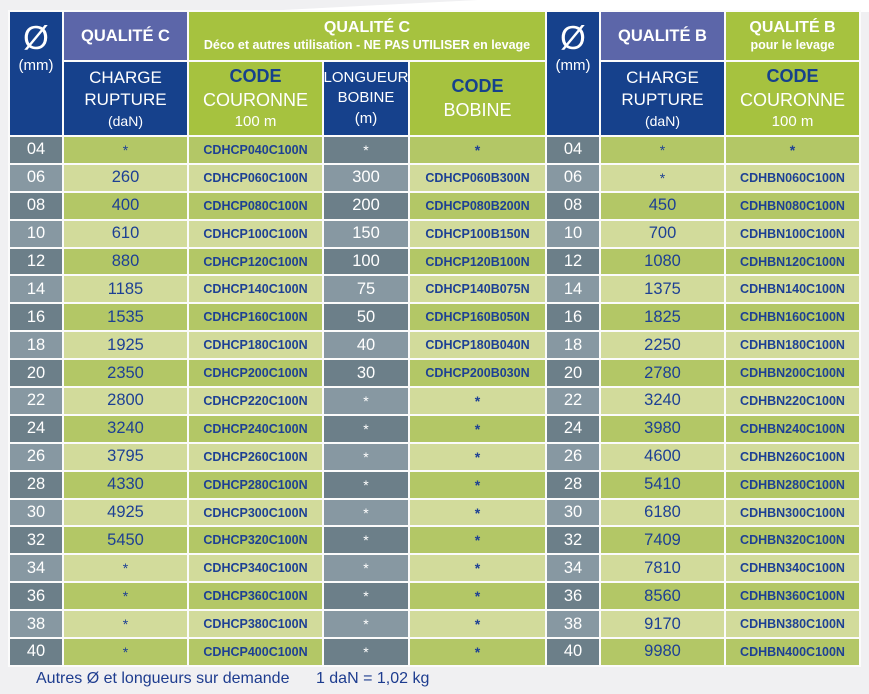 The height and width of the screenshot is (694, 869). I want to click on longueur-bobine-cell: 40, so click(366, 345).